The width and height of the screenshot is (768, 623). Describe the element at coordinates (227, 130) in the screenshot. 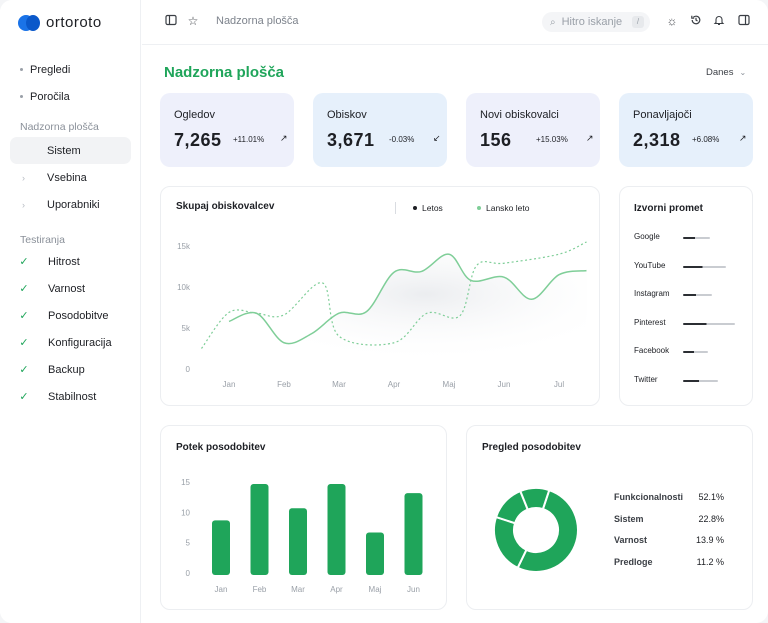

I see `stat-card-views: Ogledov 7,265 +11.01% ↗` at that location.